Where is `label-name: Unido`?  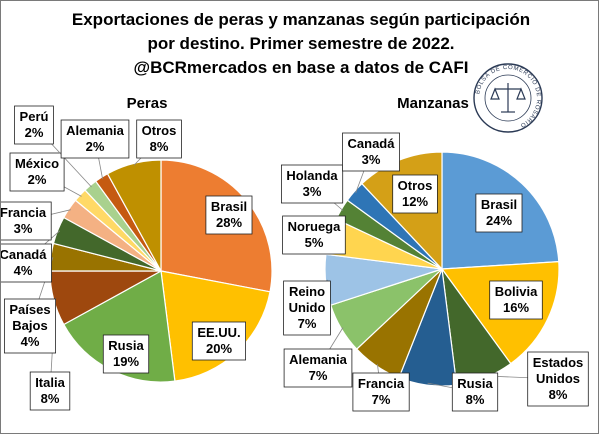 label-name: Unido is located at coordinates (307, 307).